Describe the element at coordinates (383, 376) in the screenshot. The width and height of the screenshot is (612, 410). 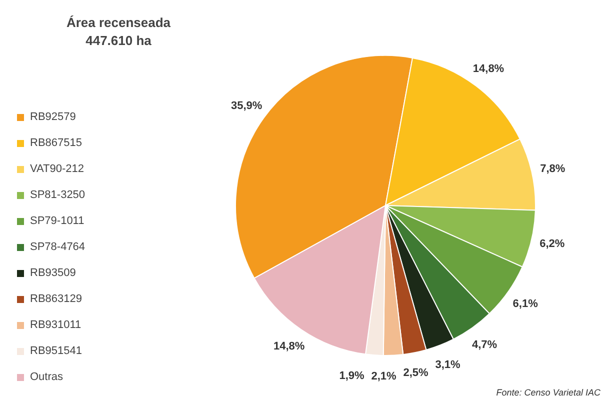
I see `data-label: 2,1%` at that location.